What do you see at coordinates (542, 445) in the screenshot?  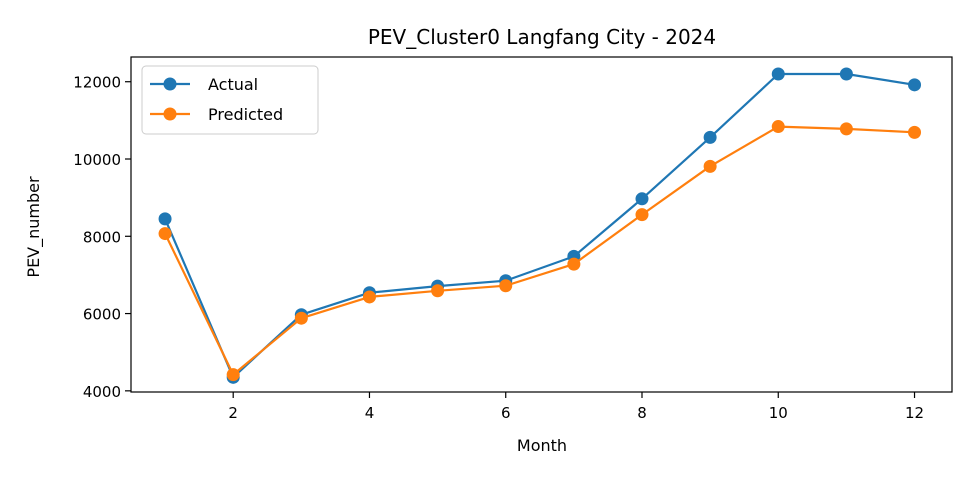 I see `x-axis-label: Month` at bounding box center [542, 445].